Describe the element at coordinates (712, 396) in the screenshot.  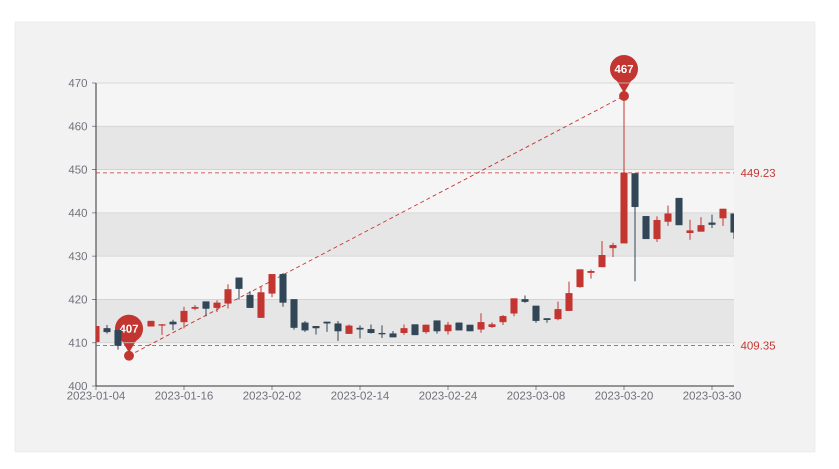
I see `x-tick-label: 2023-03-30` at that location.